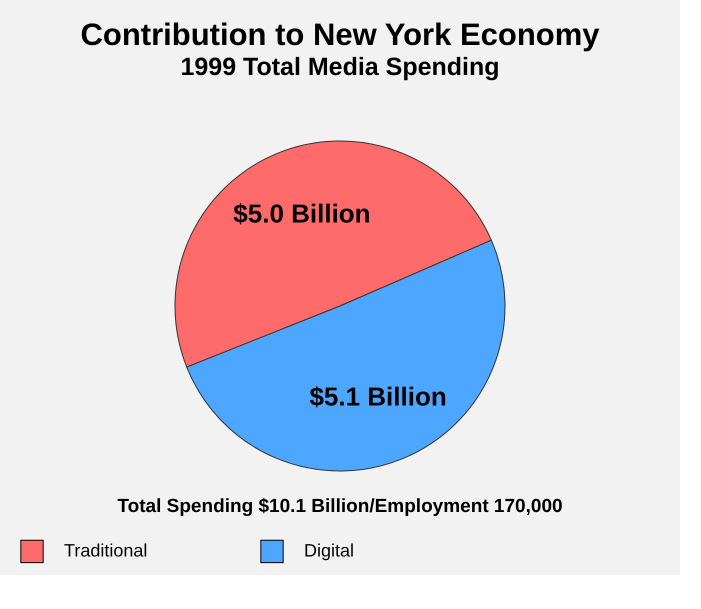 The width and height of the screenshot is (701, 609). What do you see at coordinates (106, 550) in the screenshot?
I see `legend-label: Traditional` at bounding box center [106, 550].